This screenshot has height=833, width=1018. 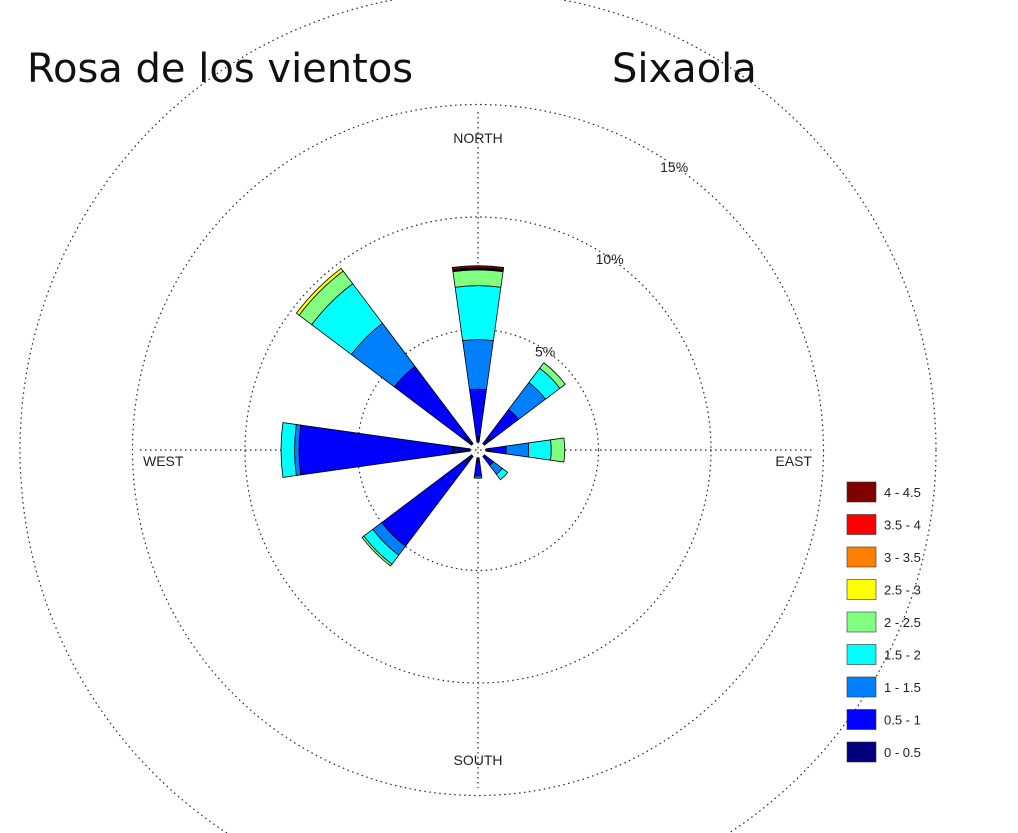 What do you see at coordinates (902, 492) in the screenshot?
I see `legend-label: 4 - 4.5` at bounding box center [902, 492].